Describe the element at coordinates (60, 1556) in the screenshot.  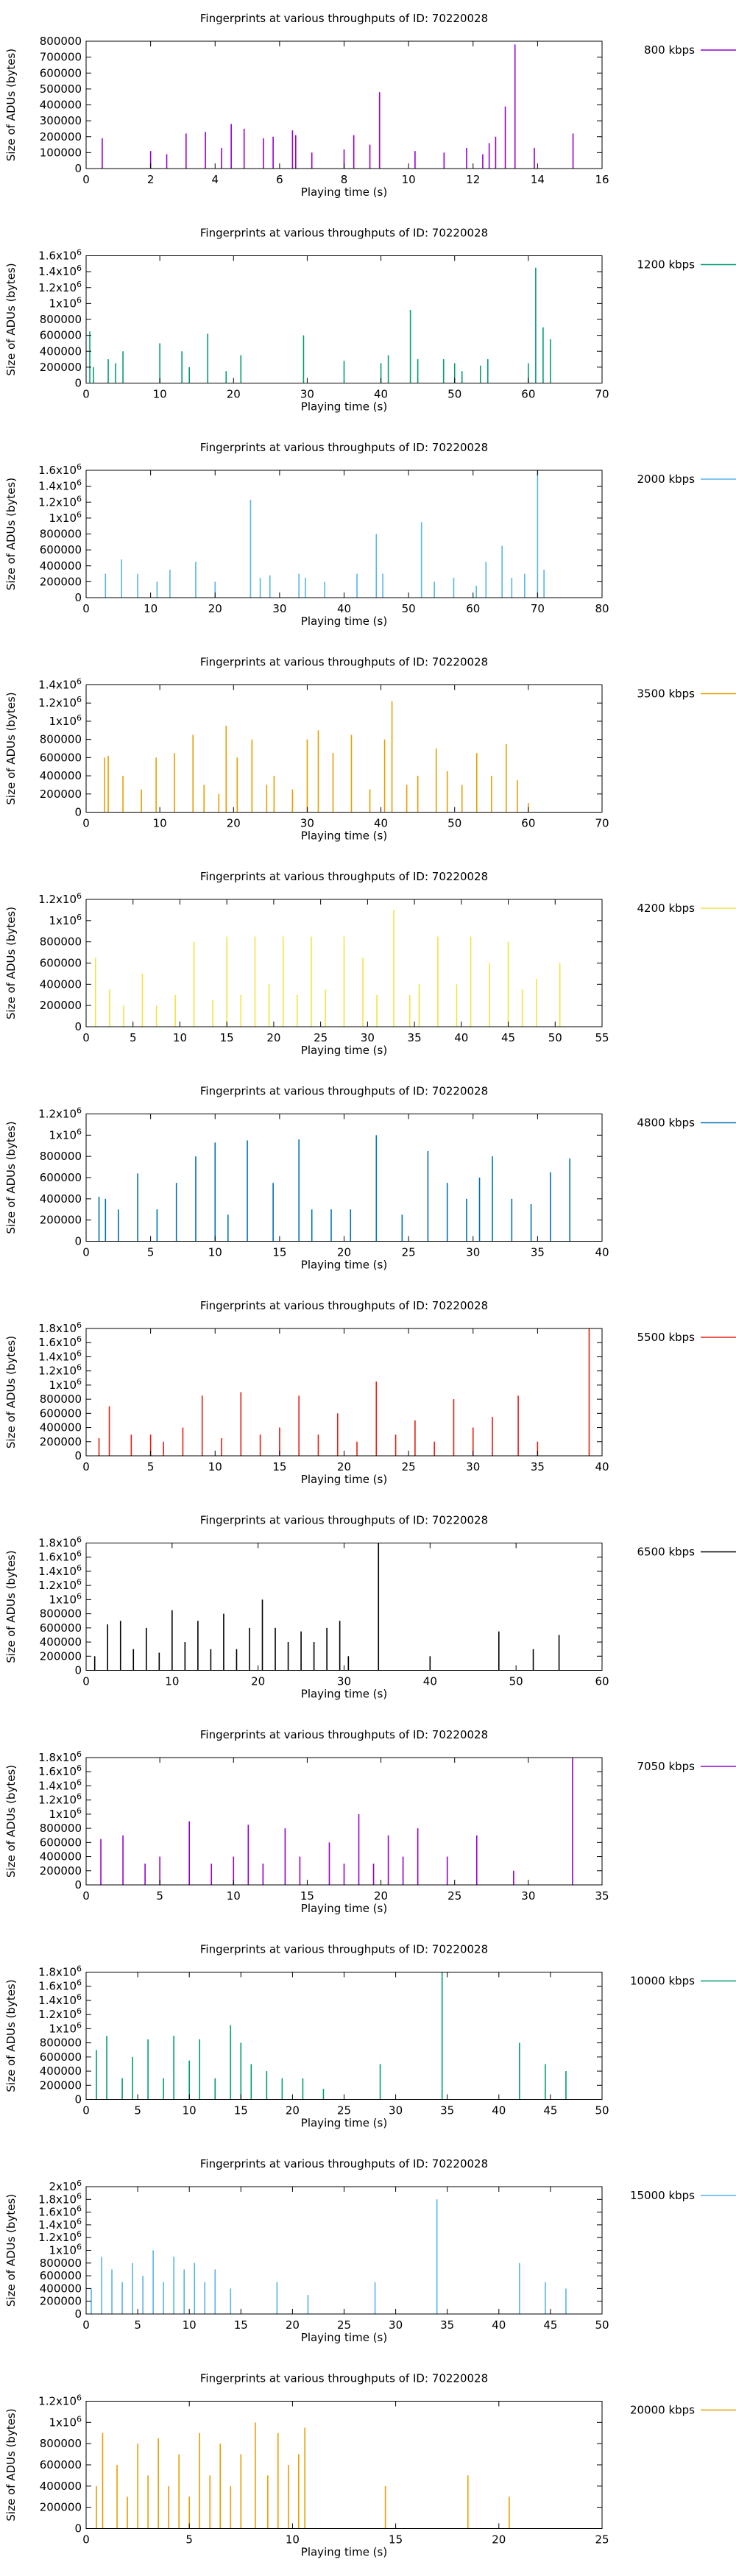
I see `y-tick-label: 1.6x10⁶` at that location.